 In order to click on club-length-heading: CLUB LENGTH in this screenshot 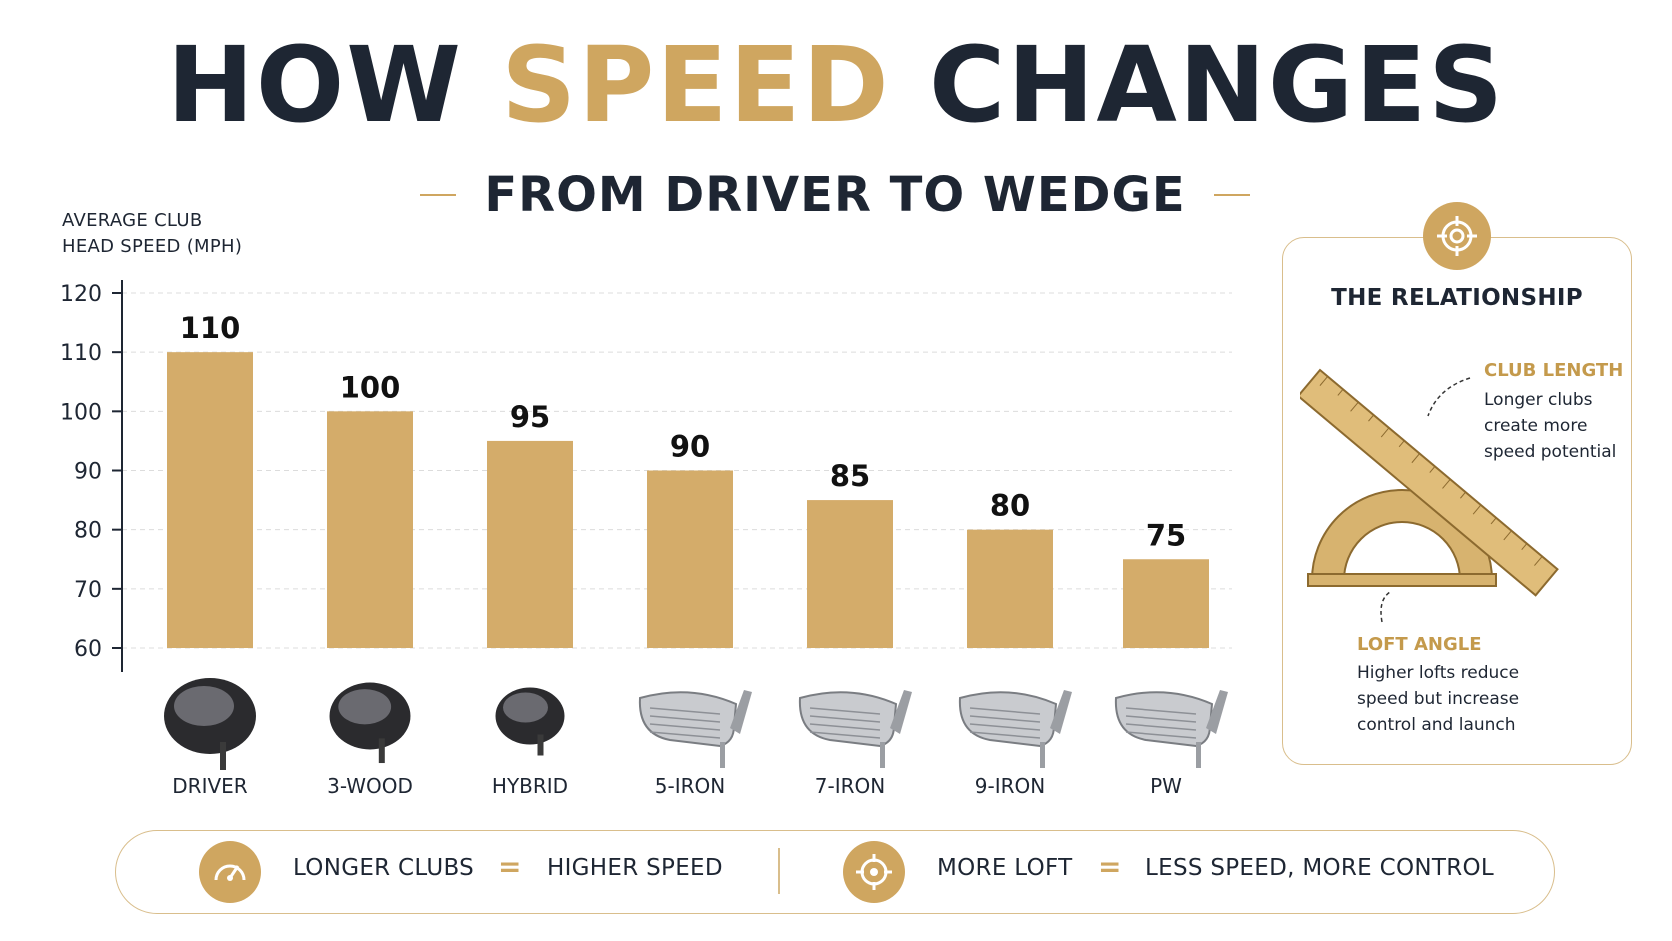, I will do `click(1554, 370)`.